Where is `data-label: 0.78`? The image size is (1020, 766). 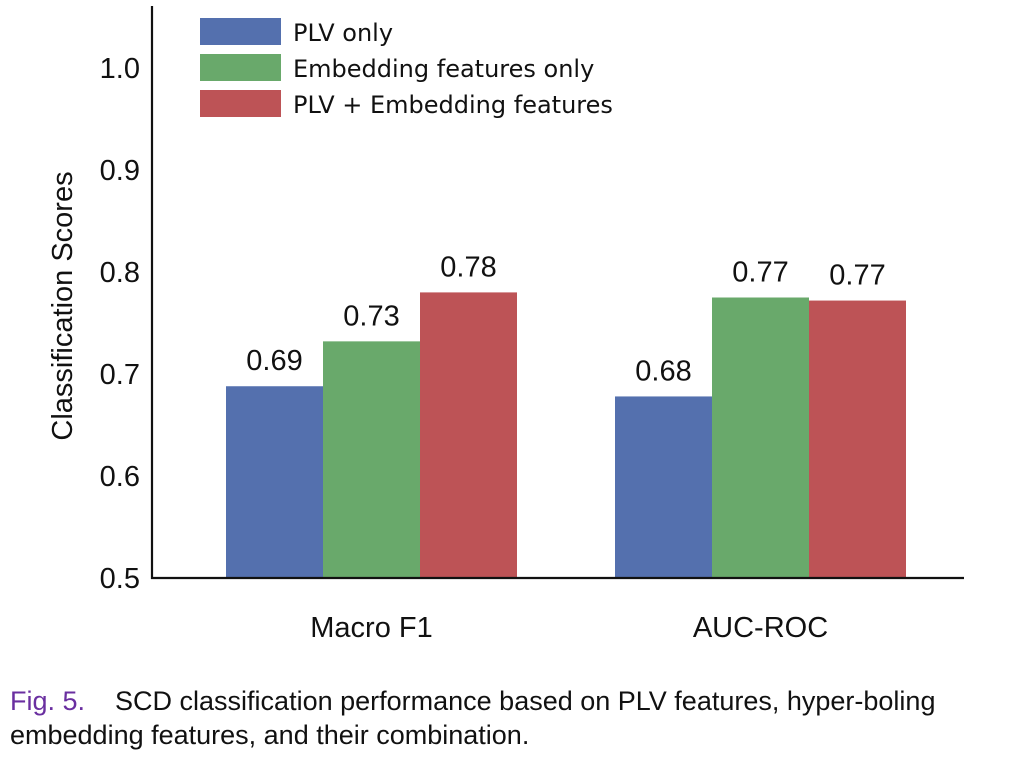
data-label: 0.78 is located at coordinates (468, 267).